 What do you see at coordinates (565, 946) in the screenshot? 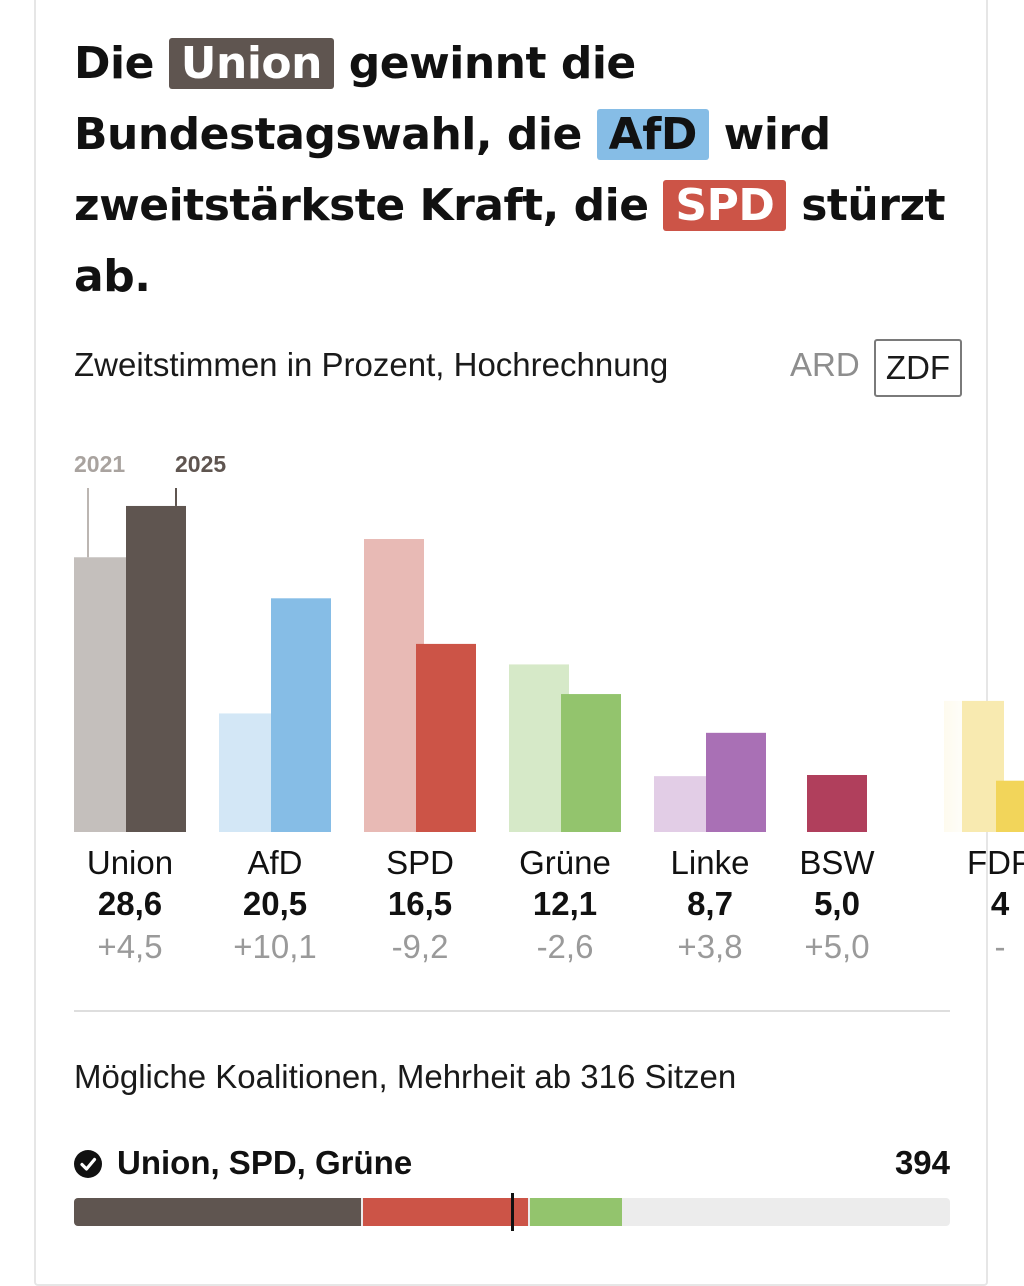
I see `diff-label-grüne: -2,6` at bounding box center [565, 946].